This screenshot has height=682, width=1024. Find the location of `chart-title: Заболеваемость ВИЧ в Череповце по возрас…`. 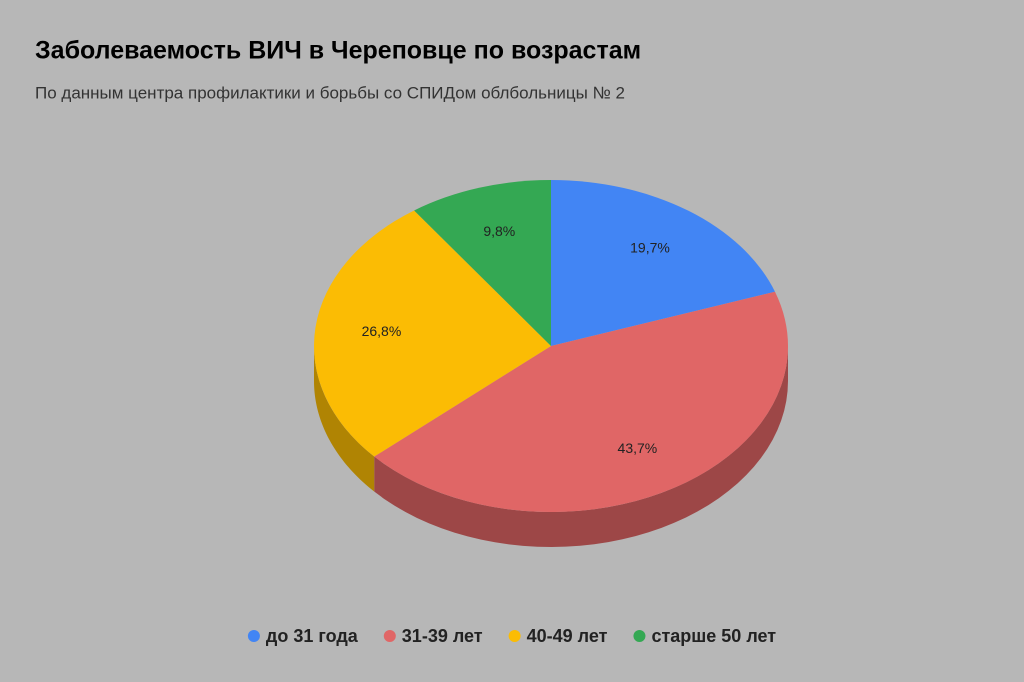

chart-title: Заболеваемость ВИЧ в Череповце по возрас… is located at coordinates (338, 51).